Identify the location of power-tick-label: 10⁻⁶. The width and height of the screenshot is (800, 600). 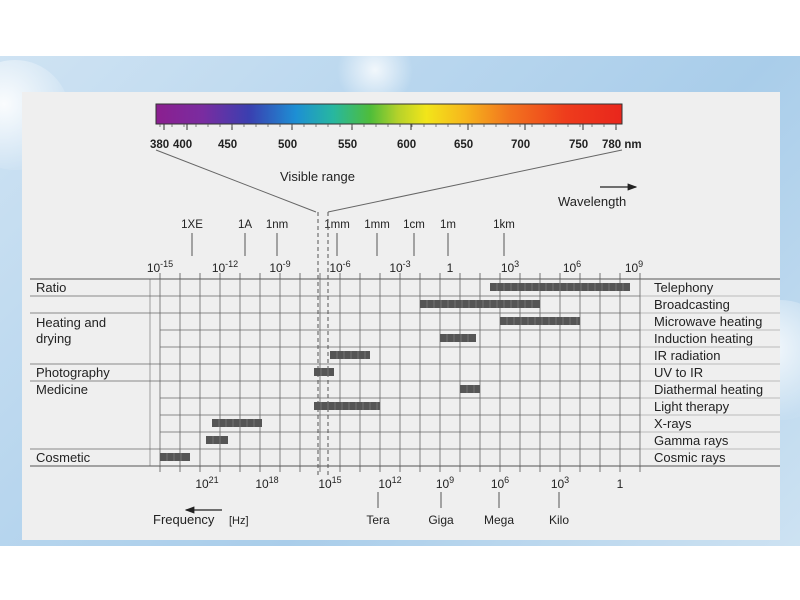
(339, 267).